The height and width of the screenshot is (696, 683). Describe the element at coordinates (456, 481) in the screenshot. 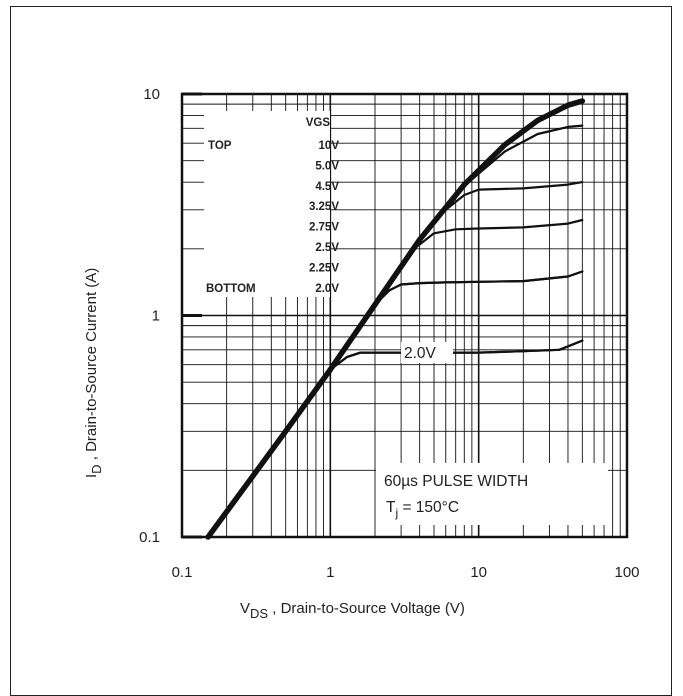

I see `annotation-pulse-width: 60µs PULSE WIDTH` at that location.